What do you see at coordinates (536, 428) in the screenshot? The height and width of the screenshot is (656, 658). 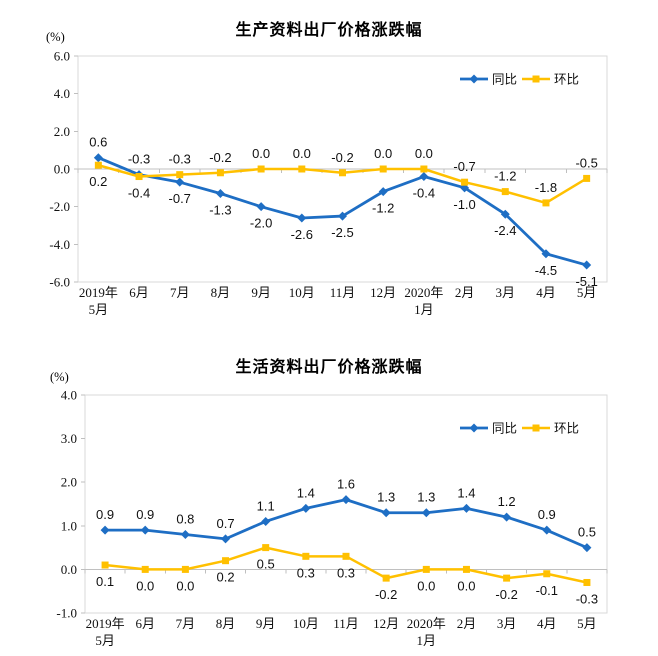 I see `legend-mom-marker` at bounding box center [536, 428].